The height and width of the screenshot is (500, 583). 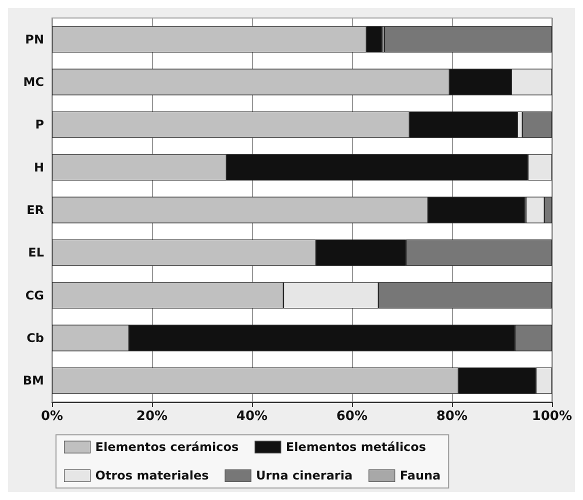 What do you see at coordinates (34, 295) in the screenshot?
I see `y-tick-label: CG` at bounding box center [34, 295].